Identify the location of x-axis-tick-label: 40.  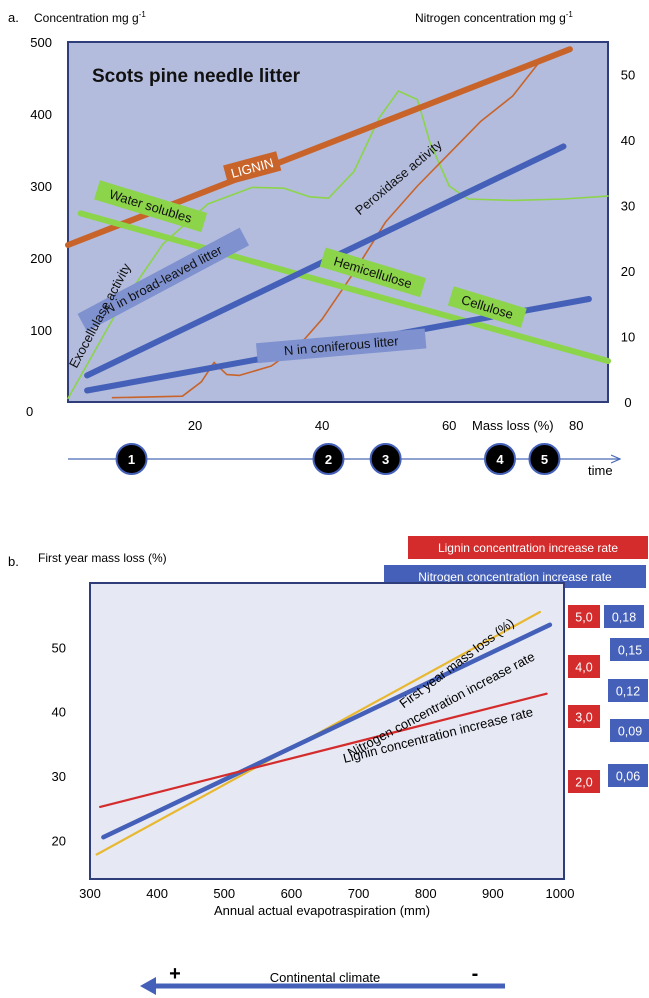
(322, 425).